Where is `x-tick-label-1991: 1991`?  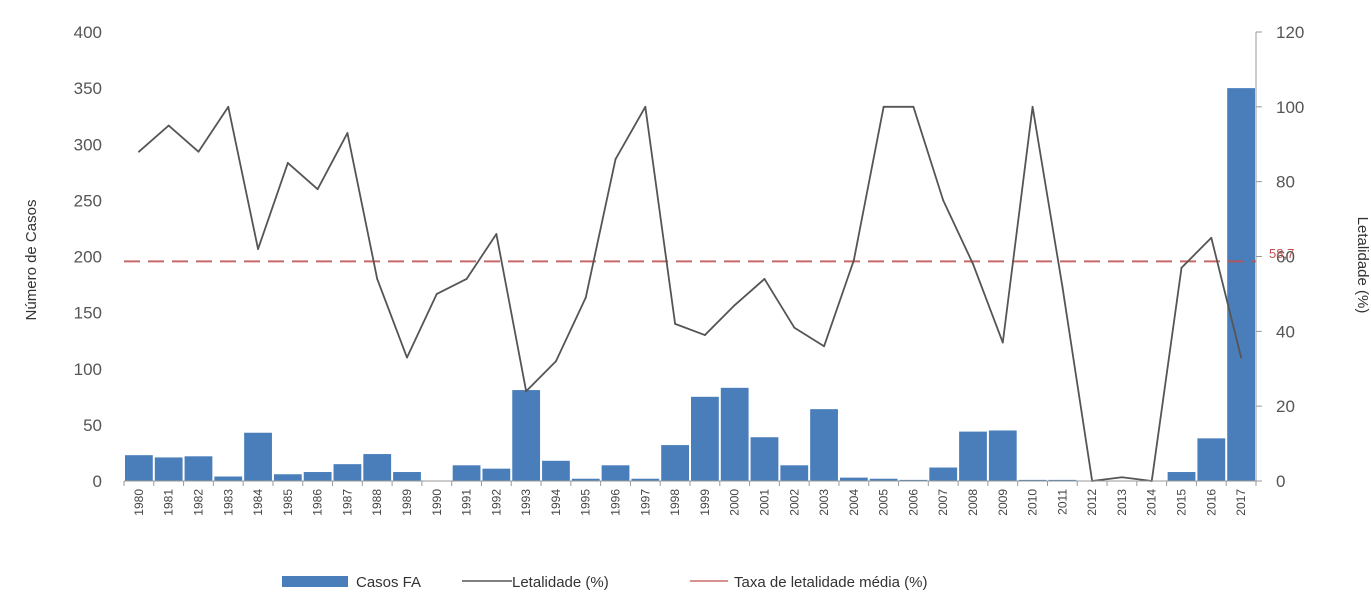
x-tick-label-1991: 1991 is located at coordinates (467, 502).